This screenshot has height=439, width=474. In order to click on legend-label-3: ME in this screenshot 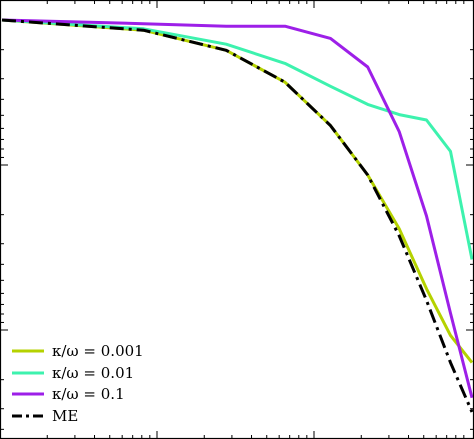, I will do `click(65, 416)`.